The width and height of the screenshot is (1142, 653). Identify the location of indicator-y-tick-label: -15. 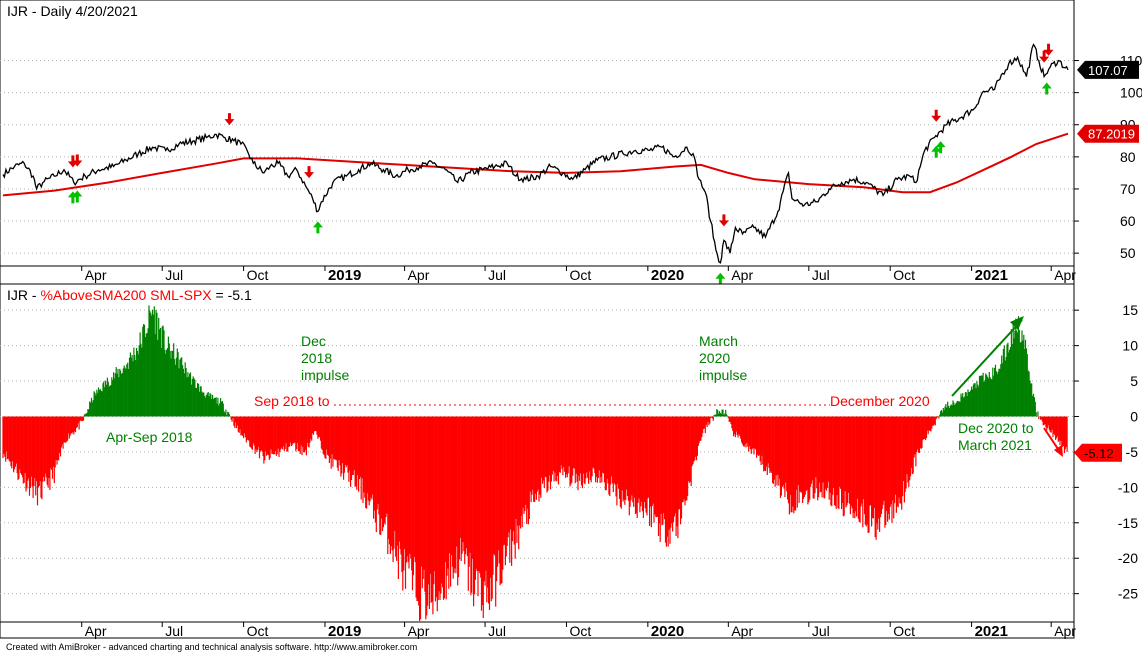
(1128, 523).